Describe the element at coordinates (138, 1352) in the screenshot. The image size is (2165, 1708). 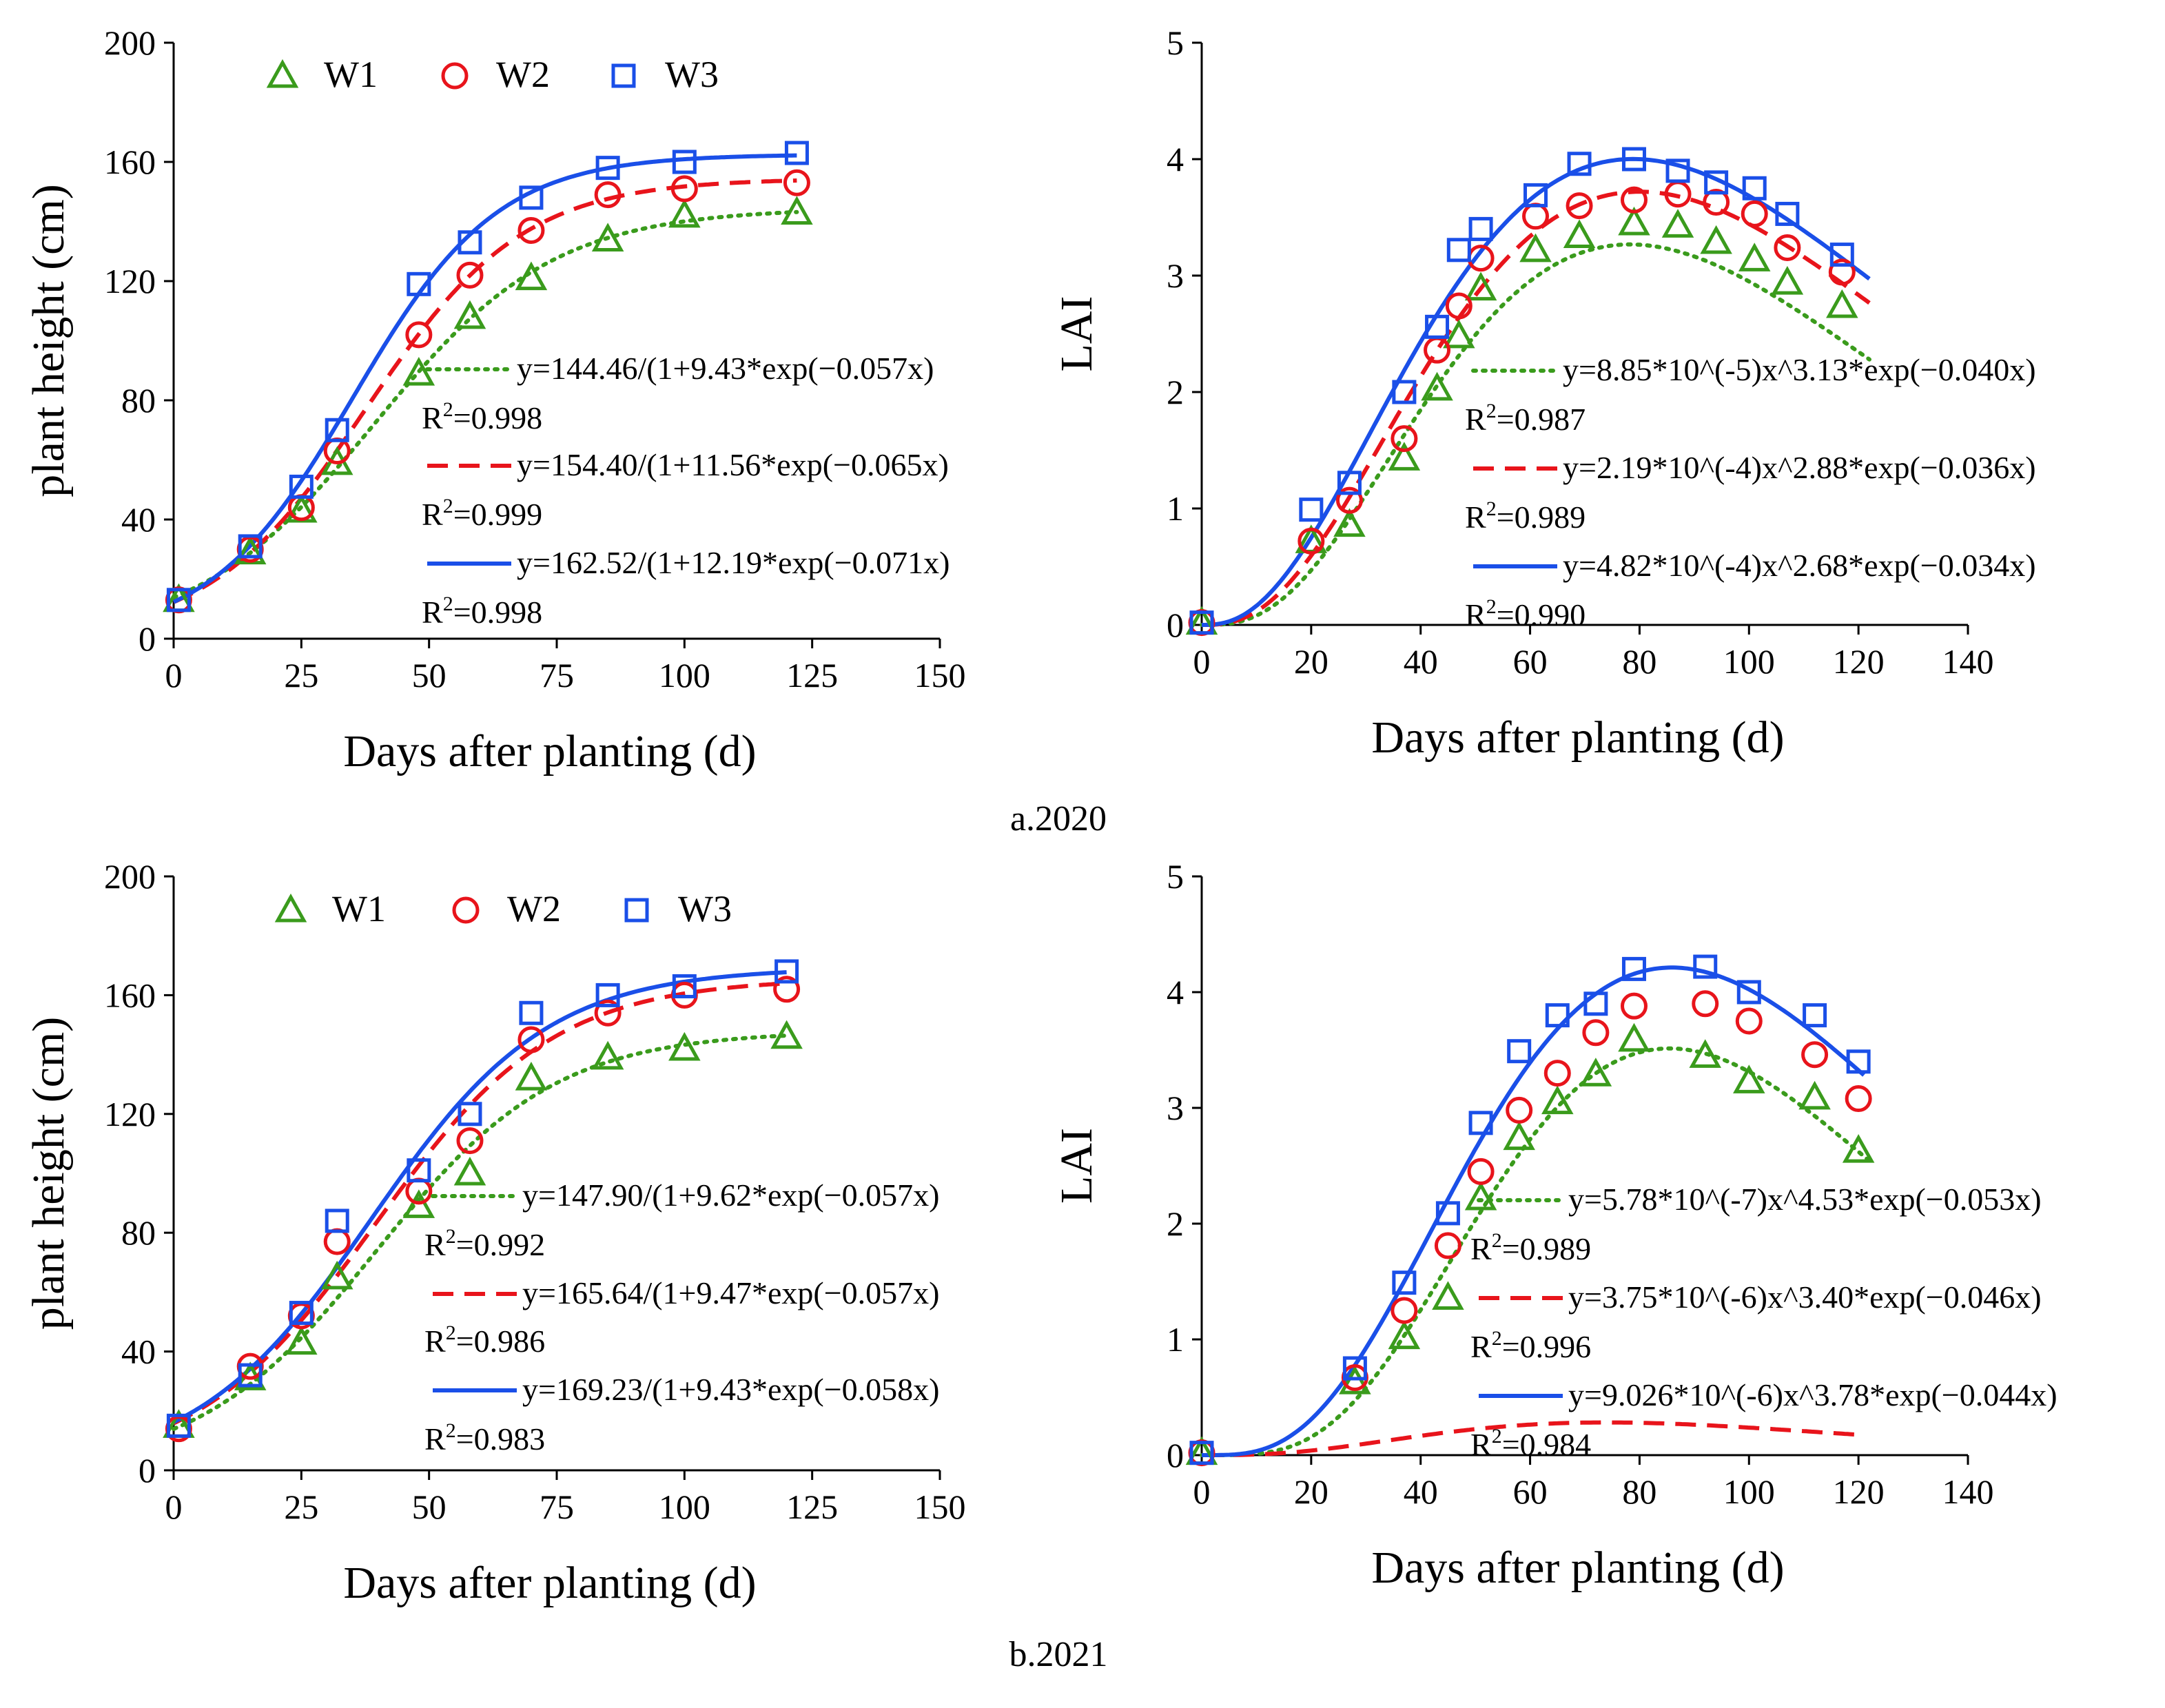
I see `y-tick-label: 40` at that location.